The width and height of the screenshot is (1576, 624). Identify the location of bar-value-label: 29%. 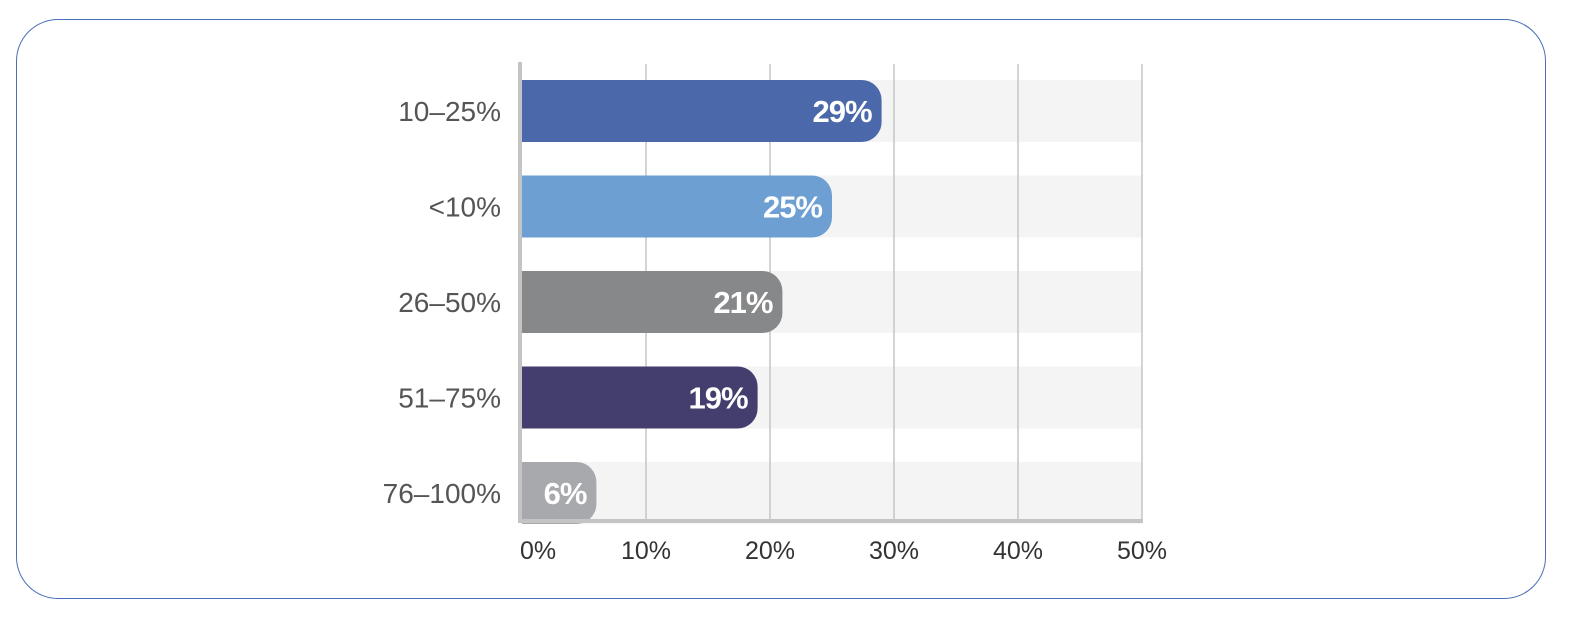
(842, 111).